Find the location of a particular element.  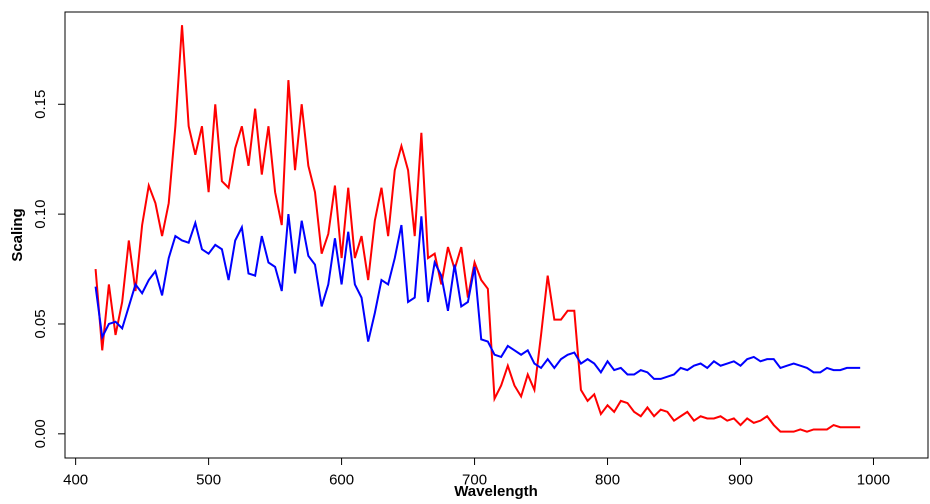

x-tick-label: 700 is located at coordinates (474, 479).